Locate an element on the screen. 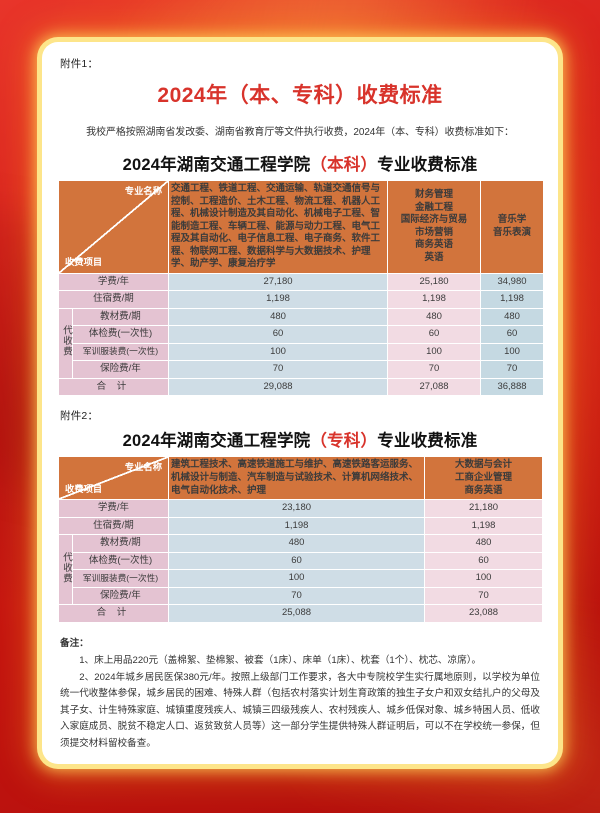 This screenshot has width=600, height=813. attachment-1-label: 附件1： is located at coordinates (79, 64).